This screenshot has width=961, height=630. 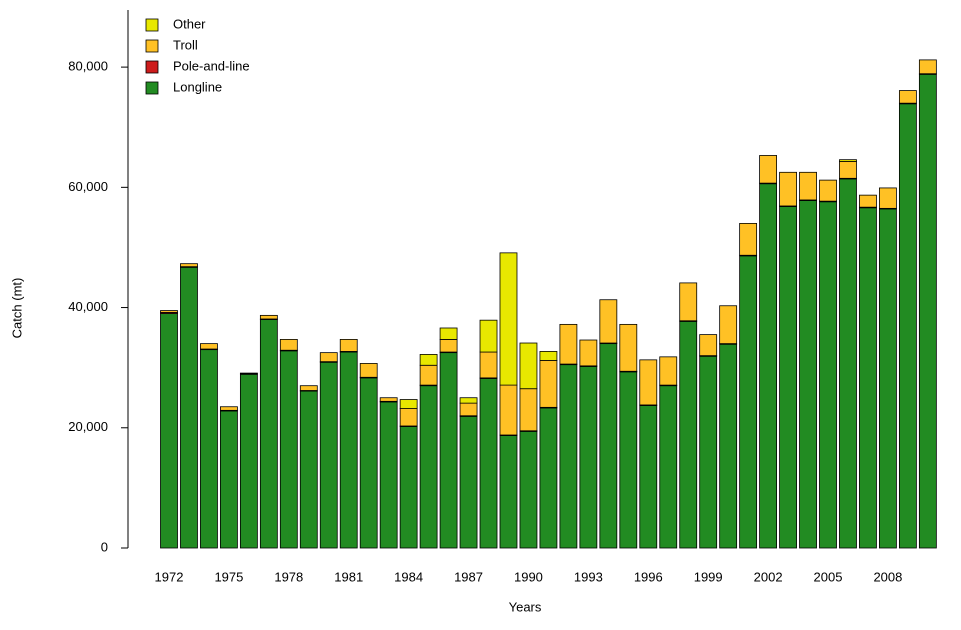 I want to click on x-tick-label: 1987, so click(x=468, y=576).